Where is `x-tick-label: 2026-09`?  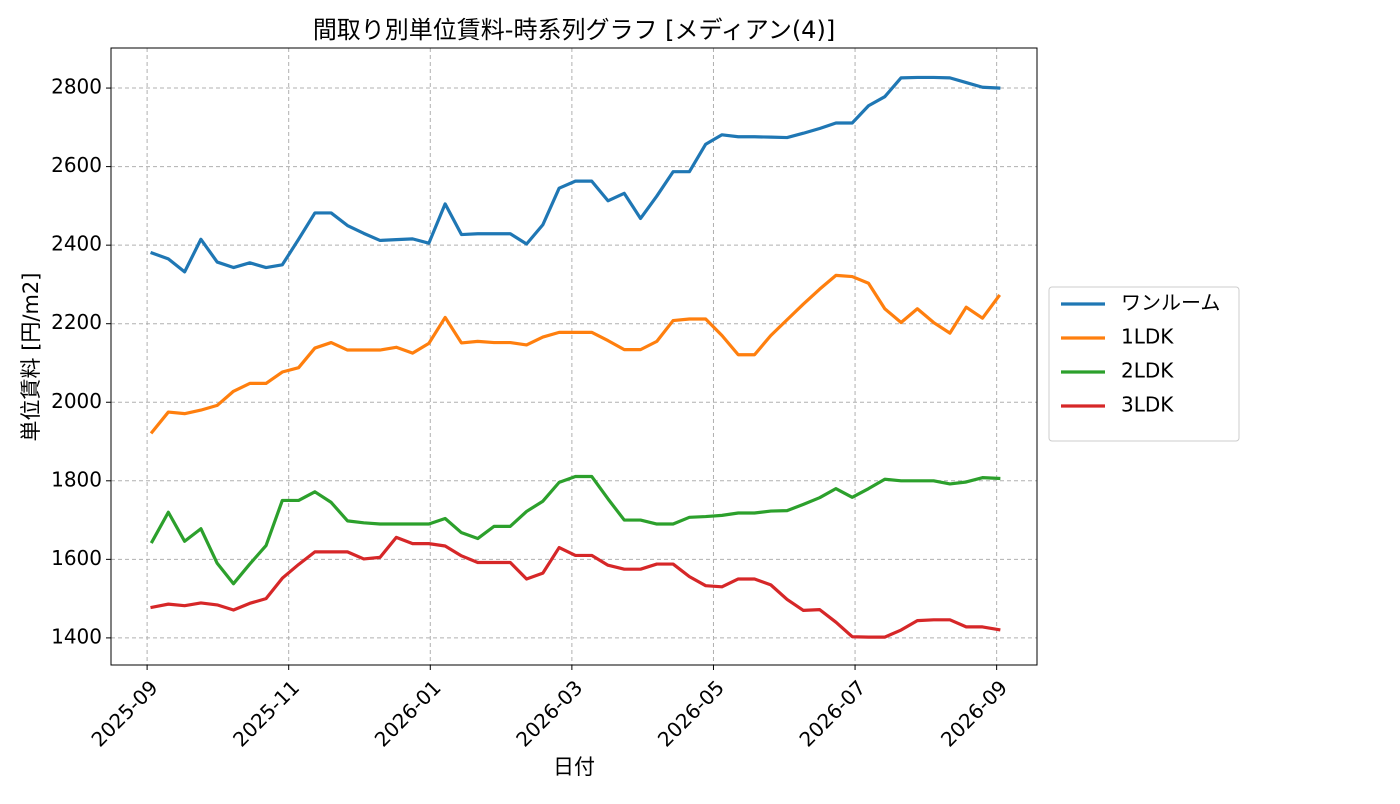 x-tick-label: 2026-09 is located at coordinates (974, 713).